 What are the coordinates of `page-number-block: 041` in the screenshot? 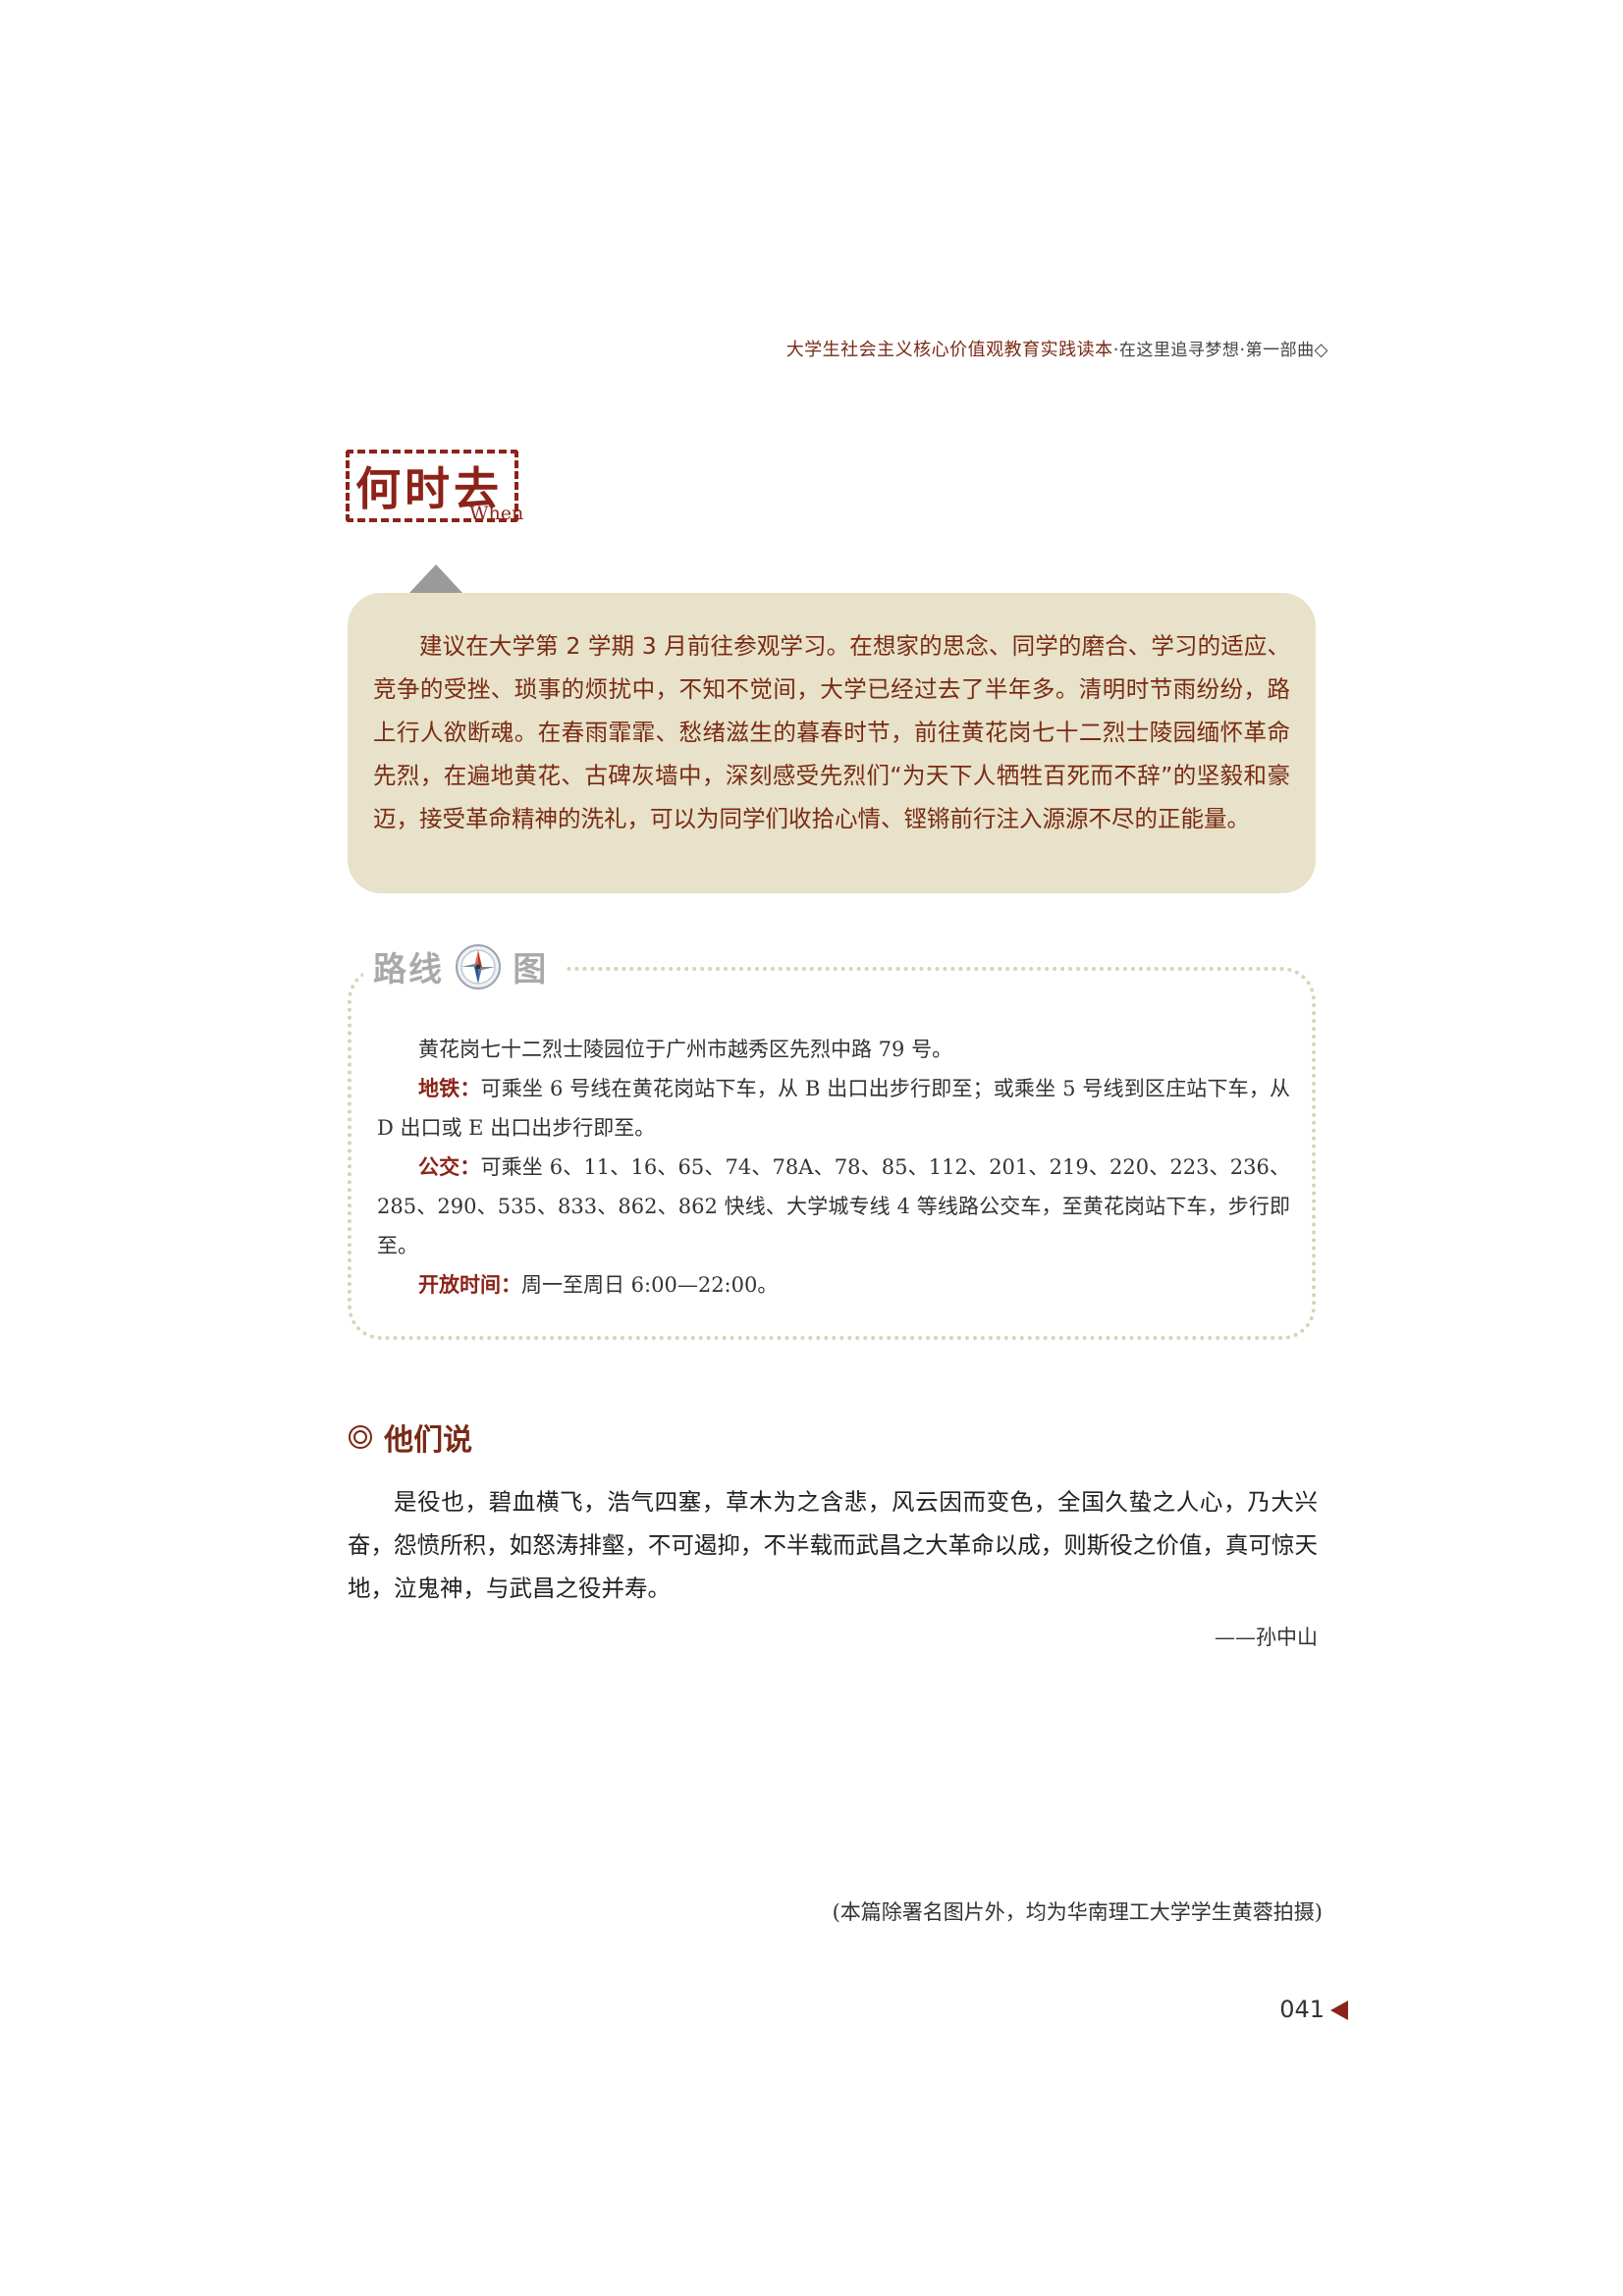 It's located at (1314, 2009).